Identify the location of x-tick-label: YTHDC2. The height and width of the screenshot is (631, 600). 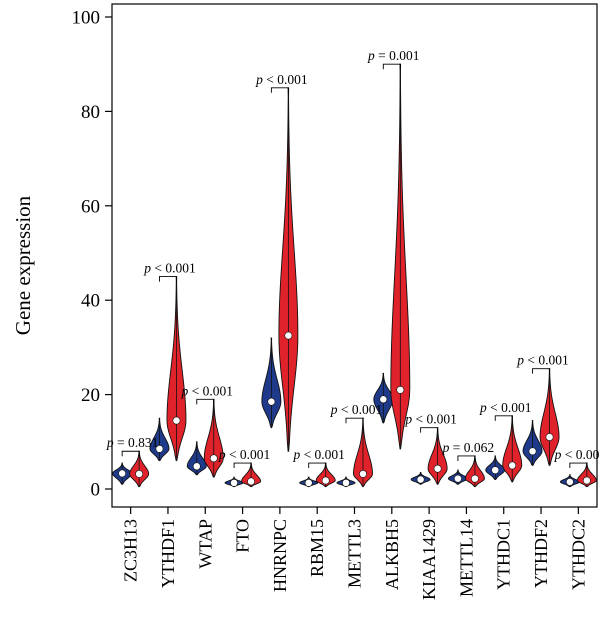
(578, 554).